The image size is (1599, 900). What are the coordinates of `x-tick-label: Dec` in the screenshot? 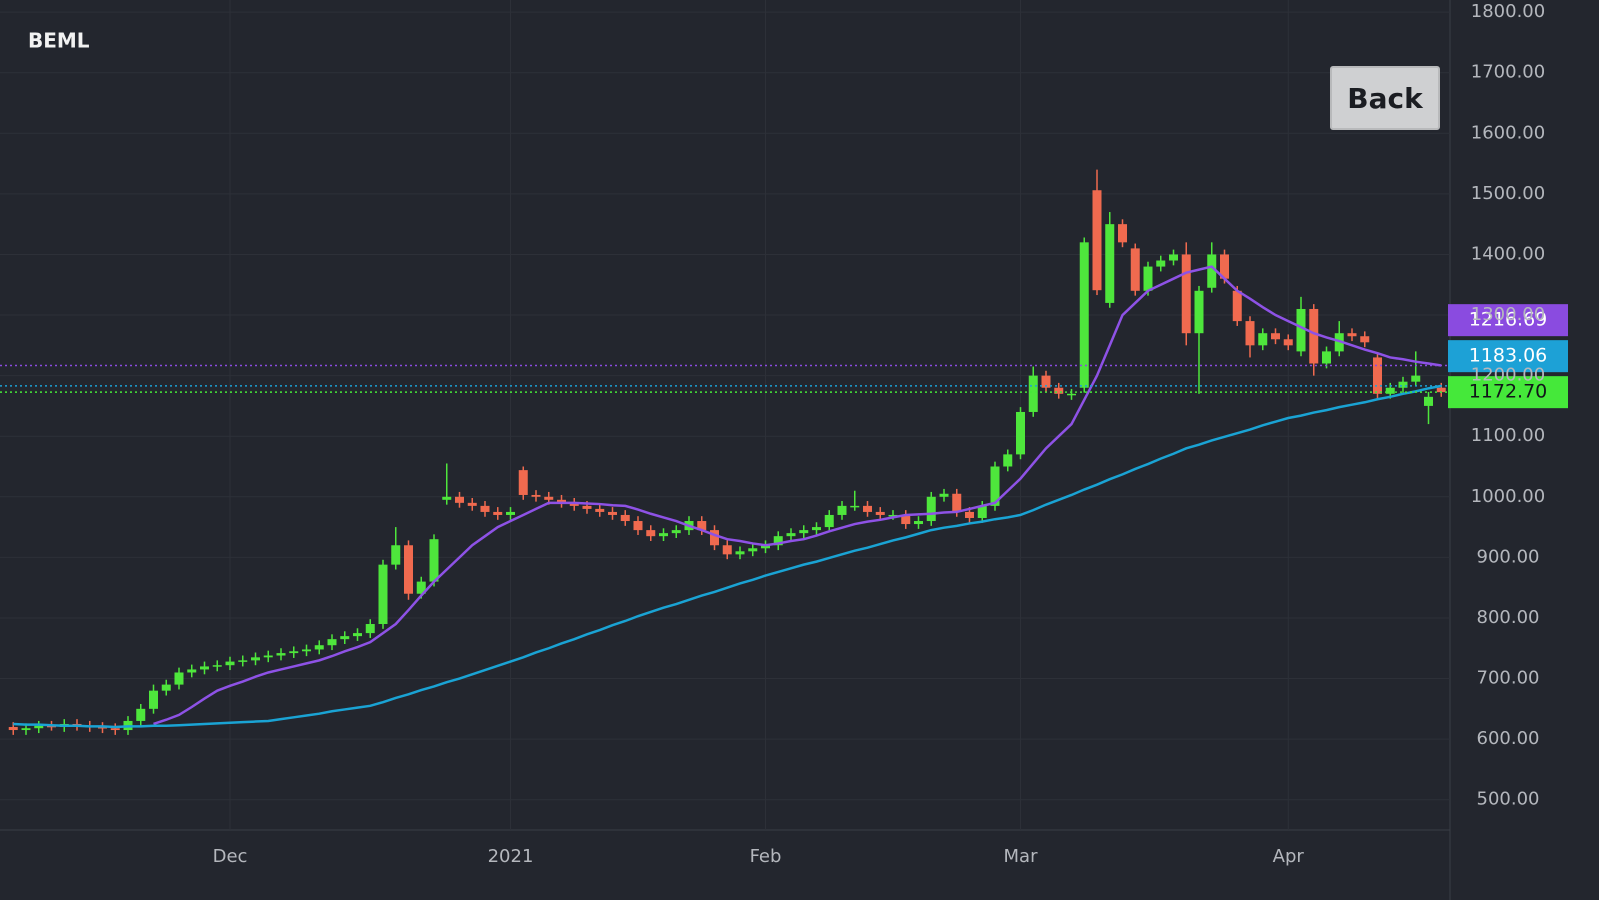 It's located at (230, 856).